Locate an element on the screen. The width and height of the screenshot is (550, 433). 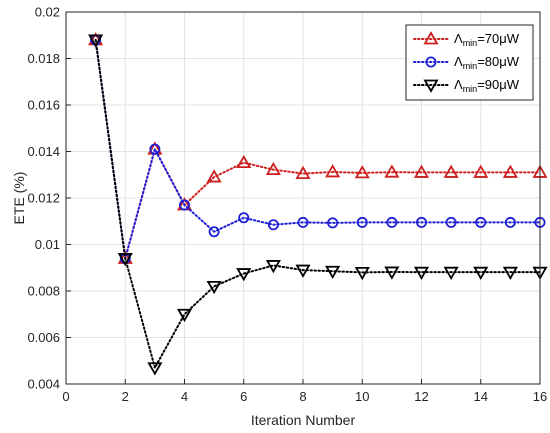
legend-label: Λmin=90μW is located at coordinates (487, 85).